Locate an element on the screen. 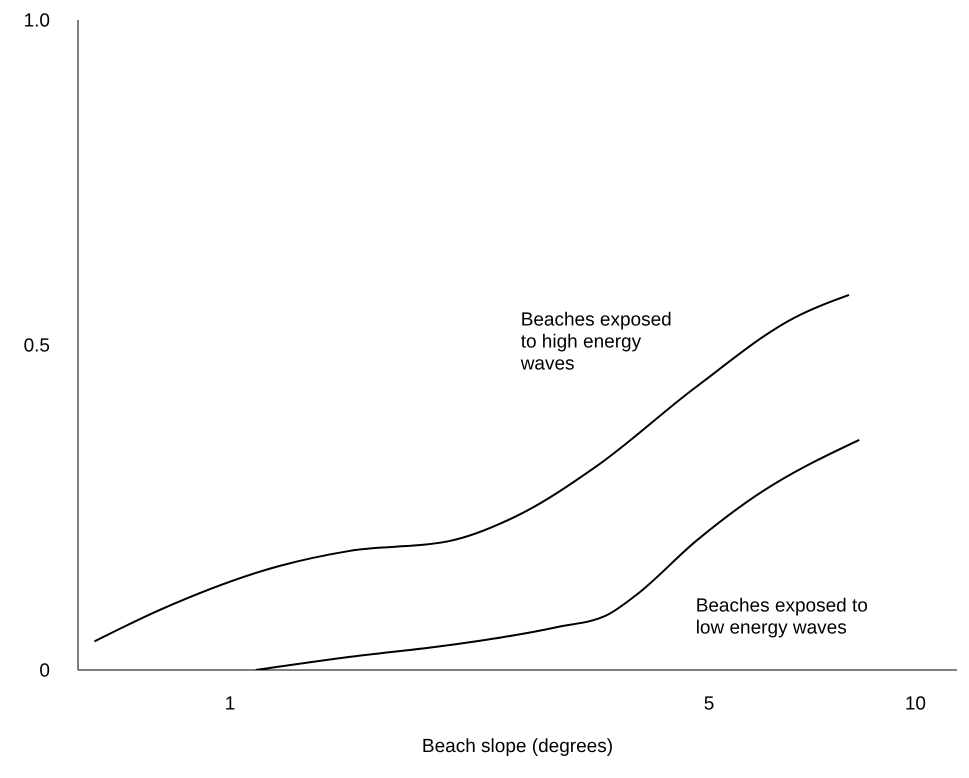  y-tick-label: 1.0 is located at coordinates (37, 21).